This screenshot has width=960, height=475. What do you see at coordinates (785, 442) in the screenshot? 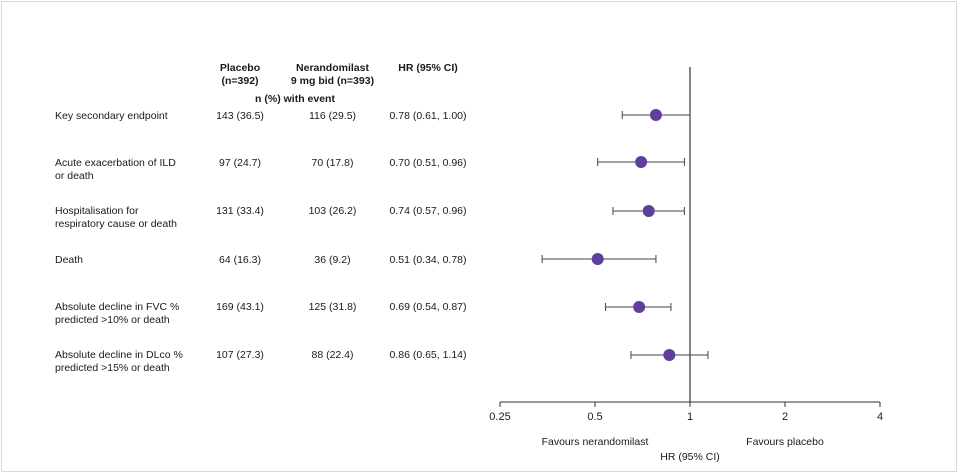
I see `annotation-favours-placebo: Favours placebo` at bounding box center [785, 442].